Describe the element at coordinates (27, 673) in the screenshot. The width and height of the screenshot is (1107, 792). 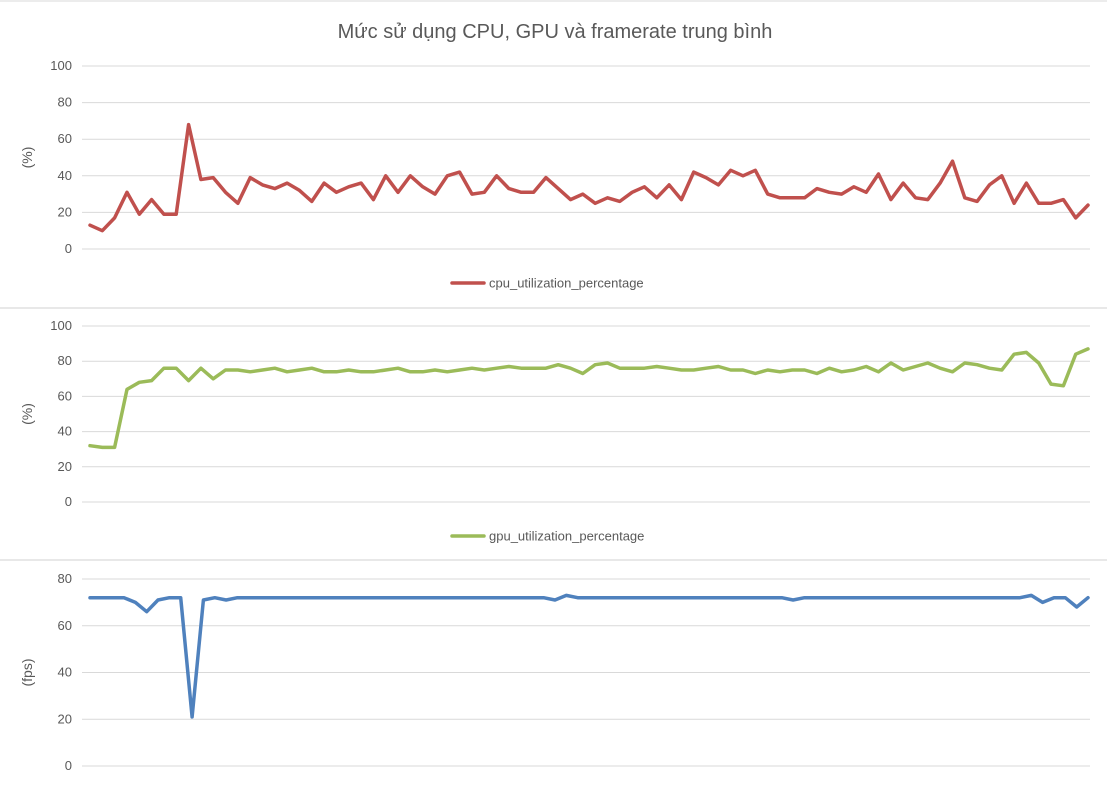
I see `y-axis-label: (fps)` at that location.